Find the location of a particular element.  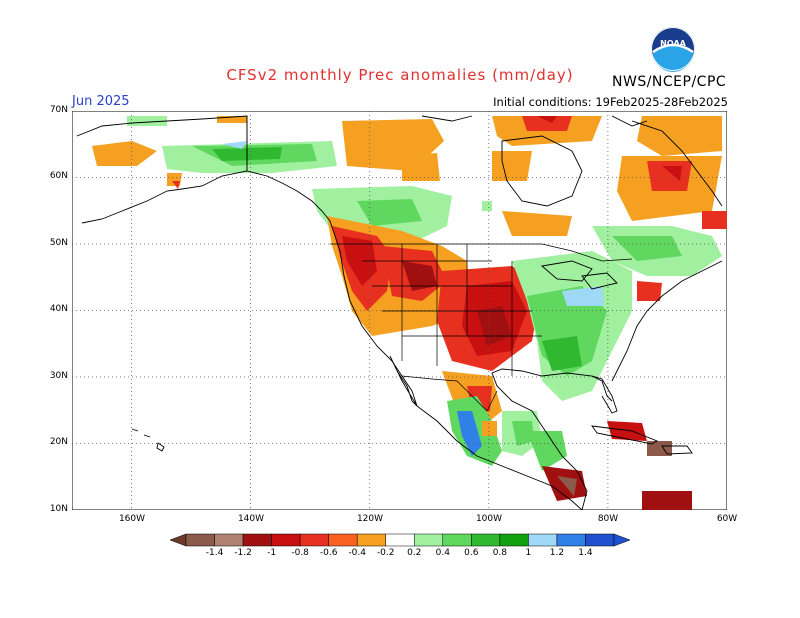

colorbar-cells is located at coordinates (400, 540).